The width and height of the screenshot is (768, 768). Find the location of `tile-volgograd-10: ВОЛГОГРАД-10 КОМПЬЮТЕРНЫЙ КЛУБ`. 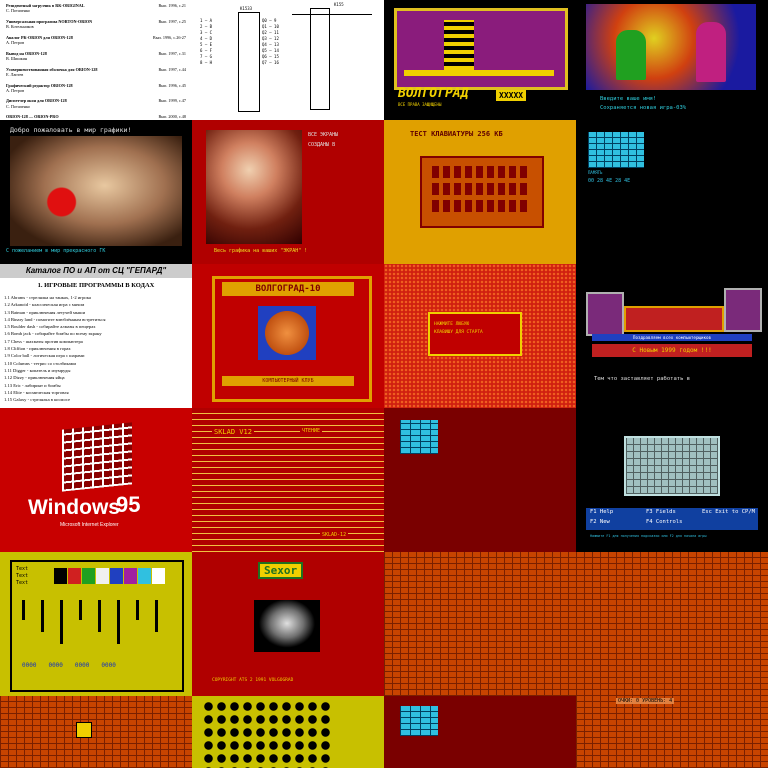

tile-volgograd-10: ВОЛГОГРАД-10 КОМПЬЮТЕРНЫЙ КЛУБ is located at coordinates (288, 336).